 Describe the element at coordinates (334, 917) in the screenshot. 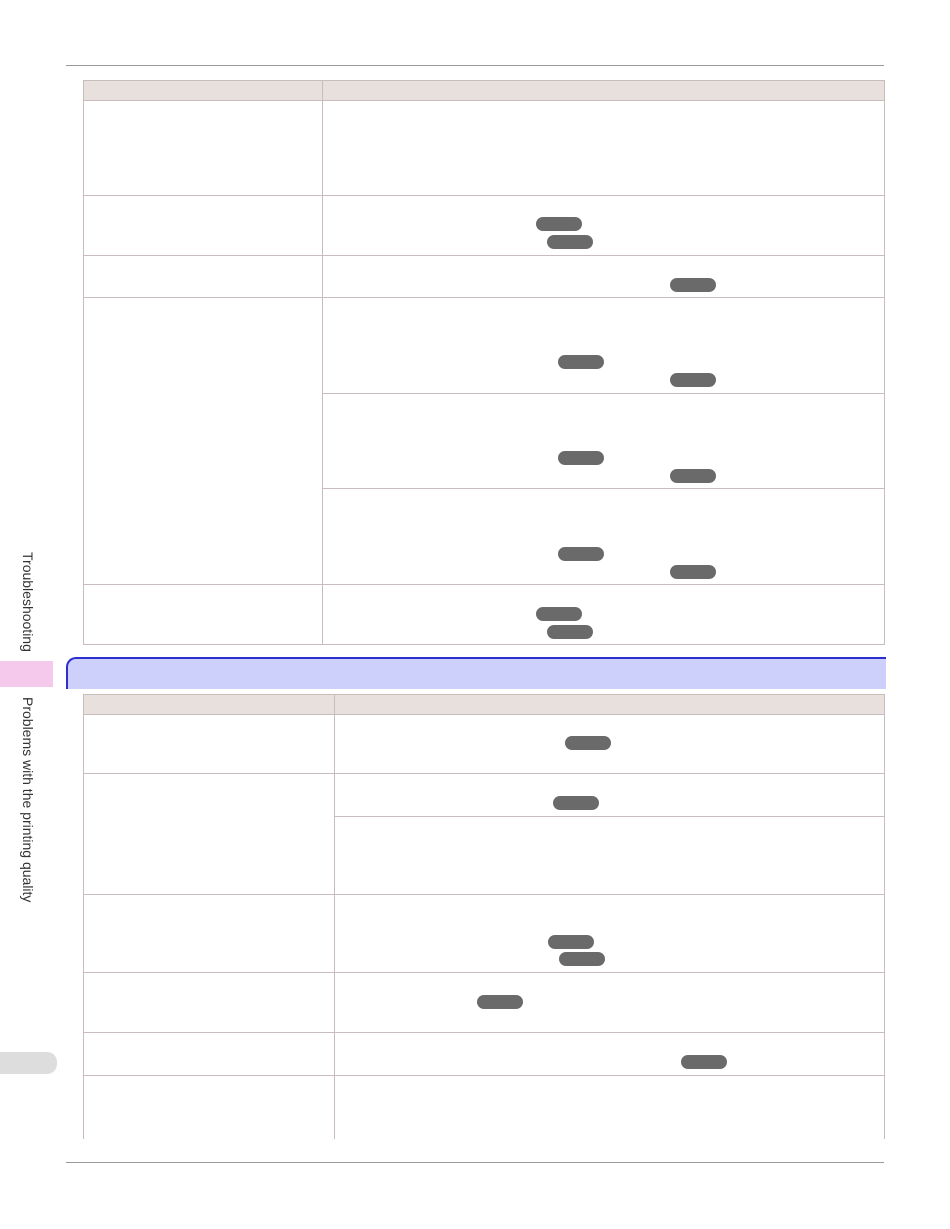

I see `table-2-column-divider` at that location.